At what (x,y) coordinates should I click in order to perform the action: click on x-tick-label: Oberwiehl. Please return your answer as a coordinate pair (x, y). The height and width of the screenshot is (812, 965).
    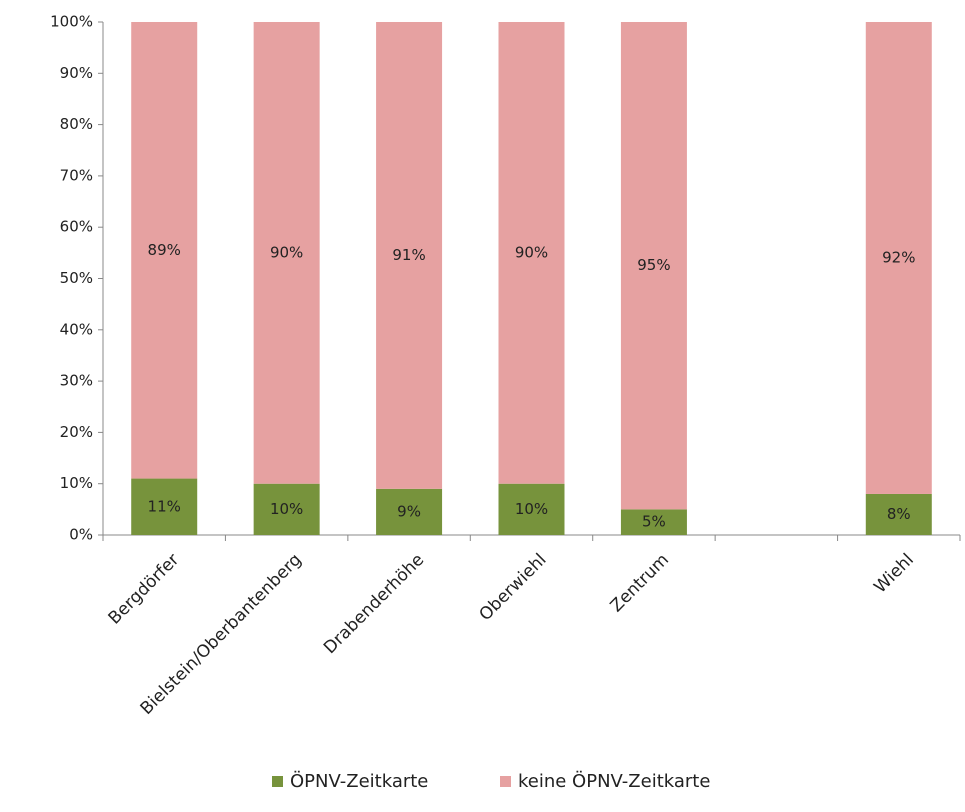
    Looking at the image, I should click on (512, 587).